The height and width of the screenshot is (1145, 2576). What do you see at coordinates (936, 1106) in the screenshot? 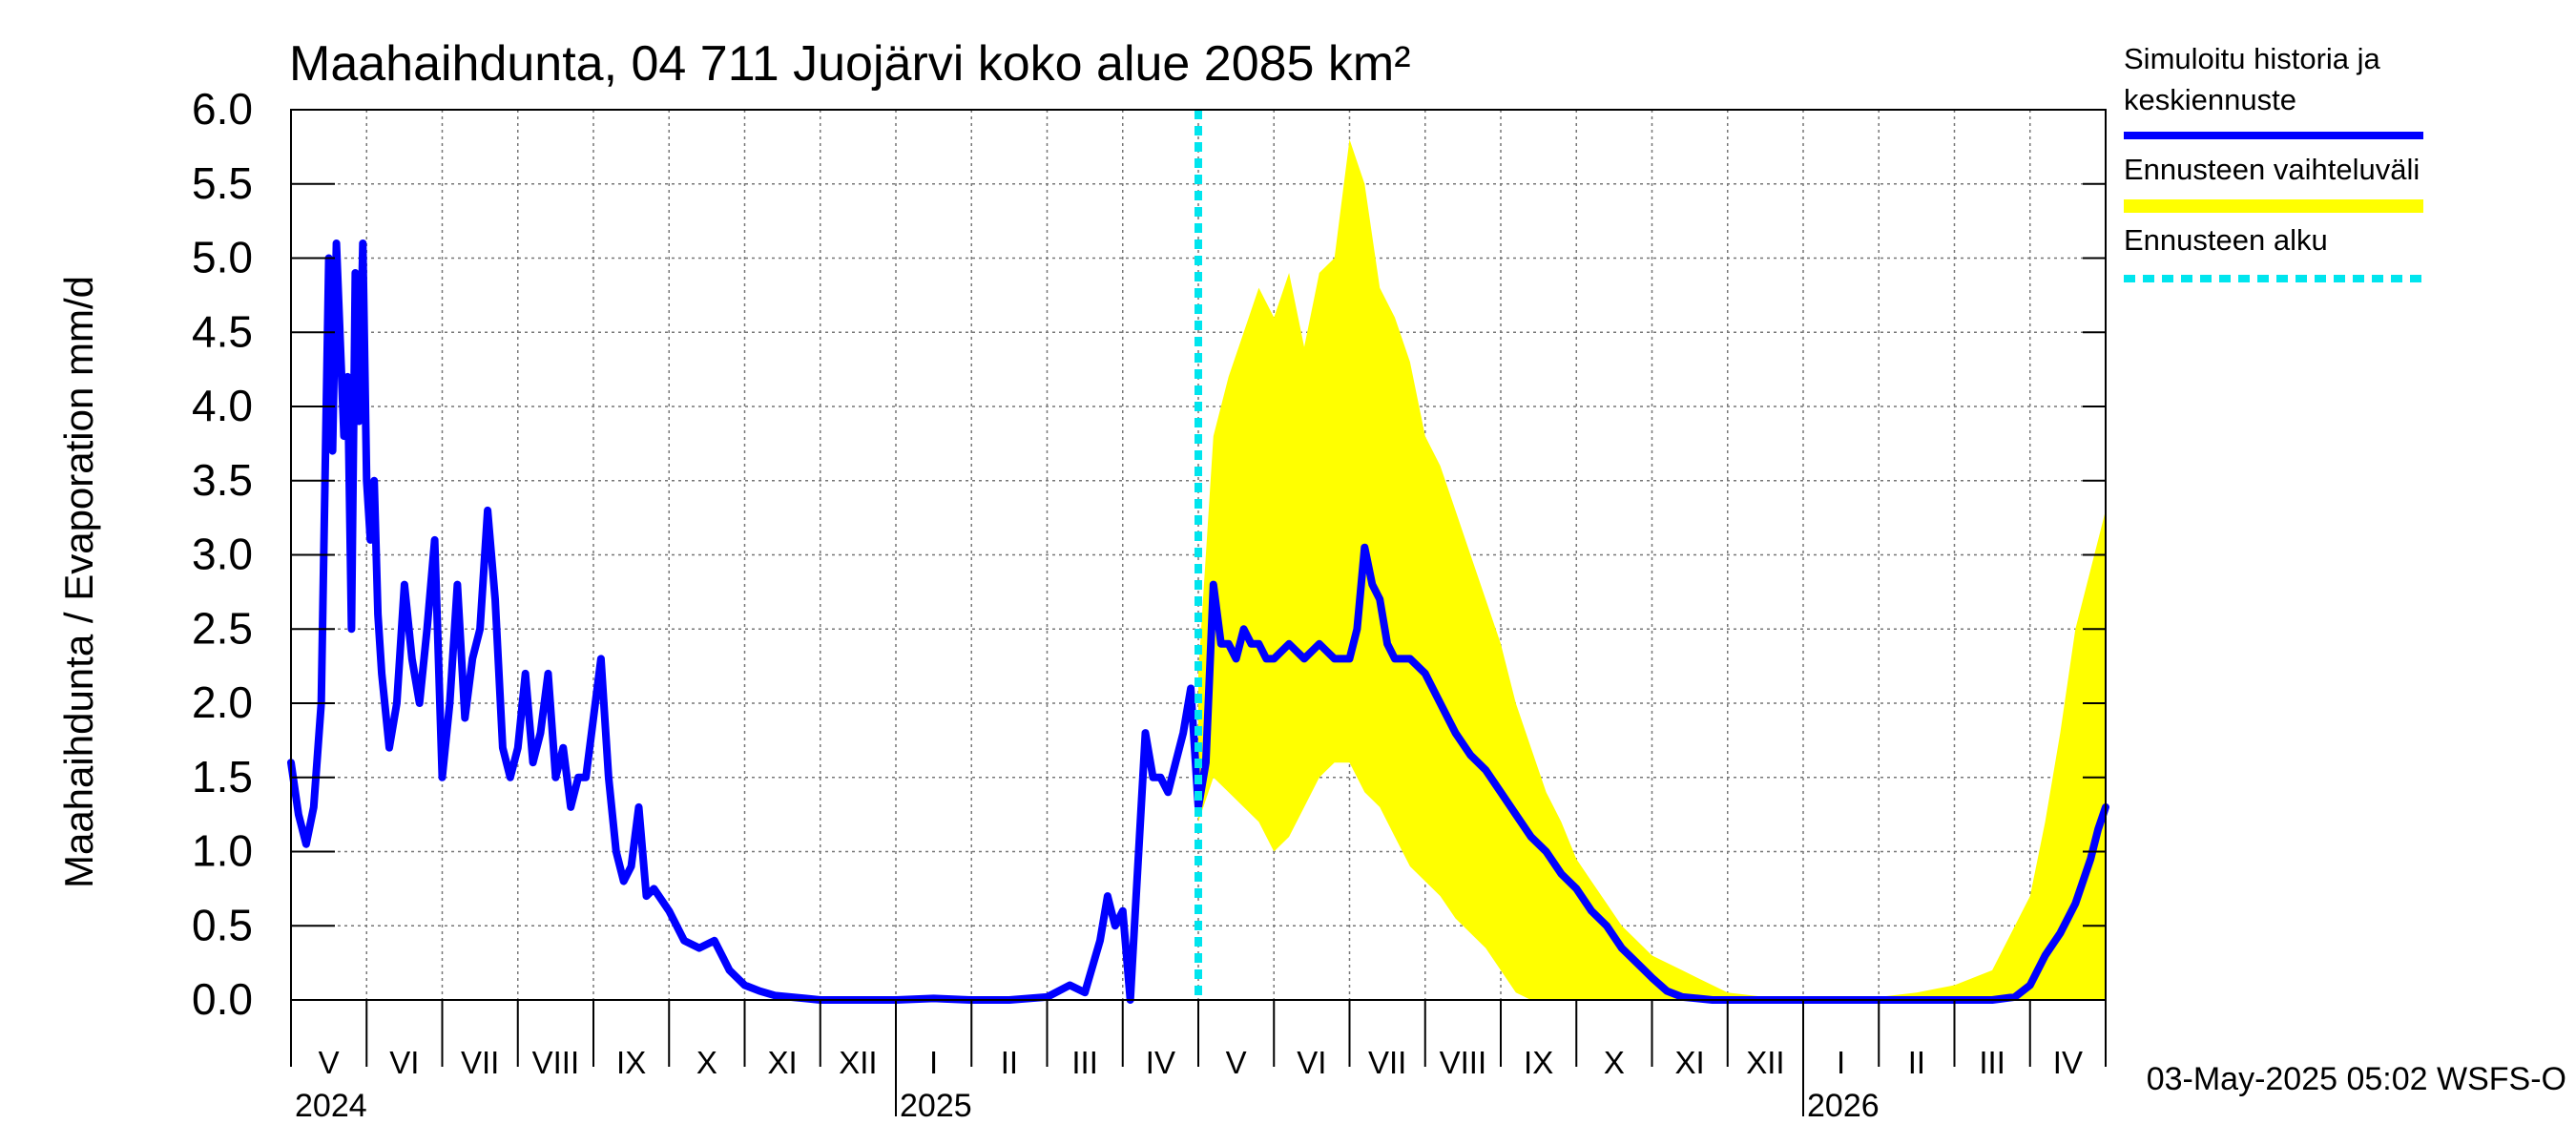
I see `year-label: 2025` at bounding box center [936, 1106].